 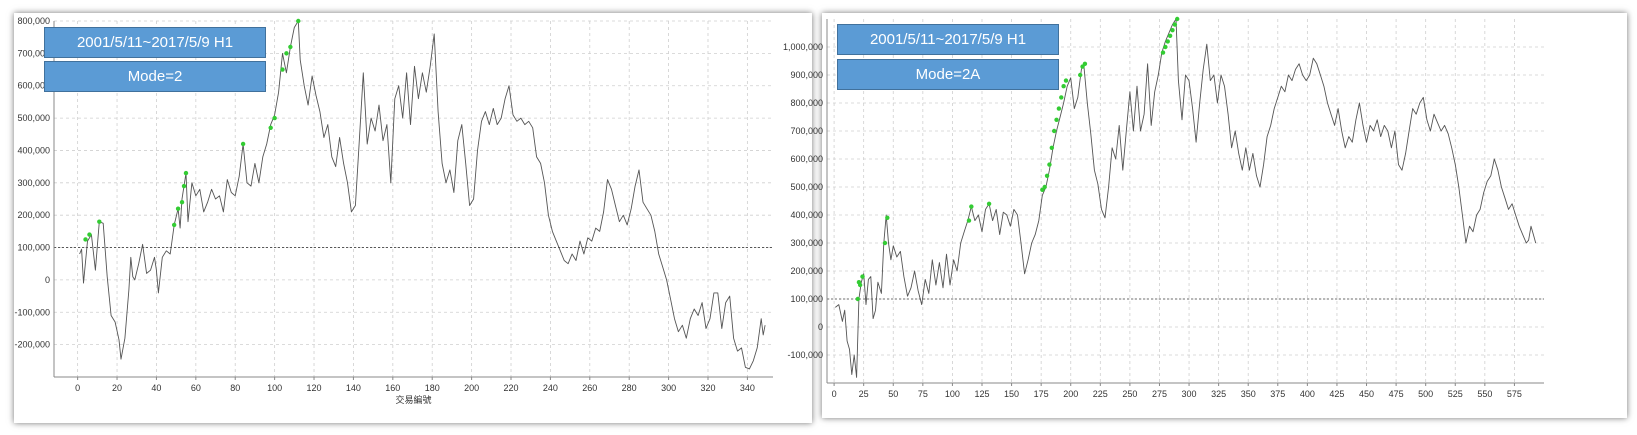 I want to click on x-tick-label: 120, so click(x=314, y=388).